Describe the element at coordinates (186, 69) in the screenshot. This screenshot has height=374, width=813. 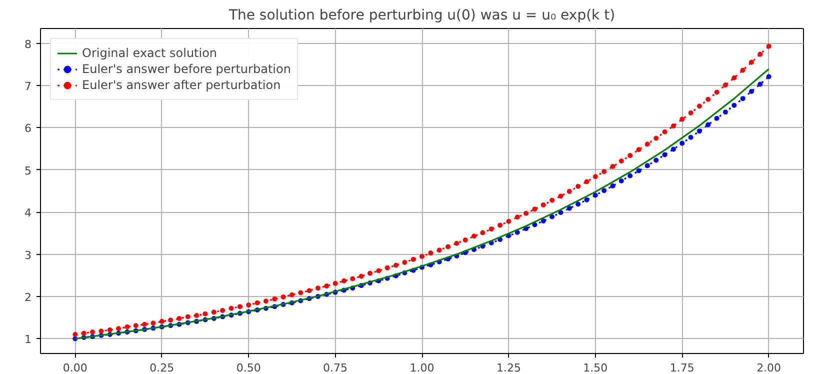
I see `legend-label: Euler's answer before perturbation` at that location.